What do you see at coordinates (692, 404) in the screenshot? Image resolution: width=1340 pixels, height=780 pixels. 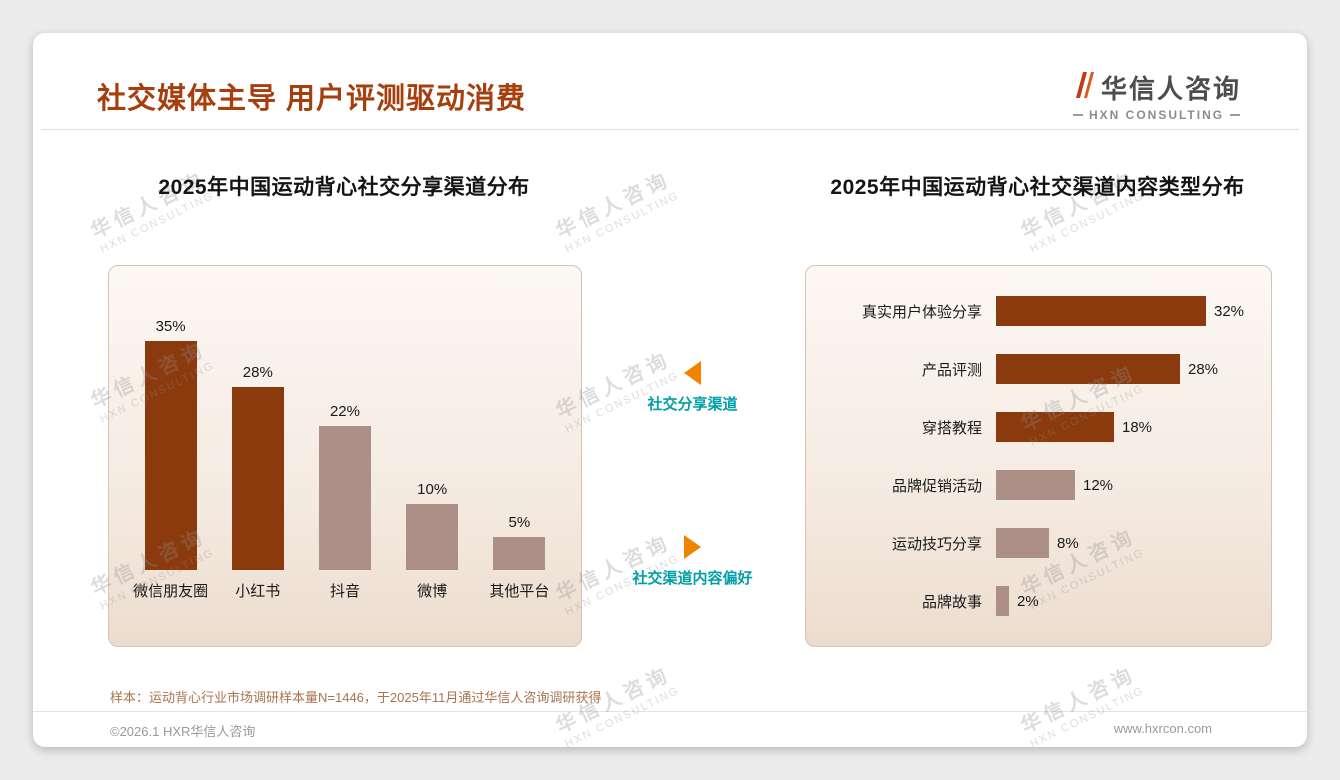 I see `connector-share-channel-label: 社交分享渠道` at bounding box center [692, 404].